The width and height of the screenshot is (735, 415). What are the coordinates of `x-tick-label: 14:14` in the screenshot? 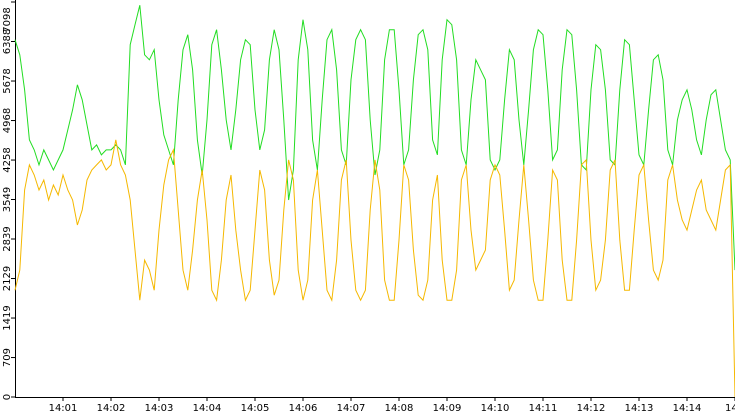 It's located at (687, 408).